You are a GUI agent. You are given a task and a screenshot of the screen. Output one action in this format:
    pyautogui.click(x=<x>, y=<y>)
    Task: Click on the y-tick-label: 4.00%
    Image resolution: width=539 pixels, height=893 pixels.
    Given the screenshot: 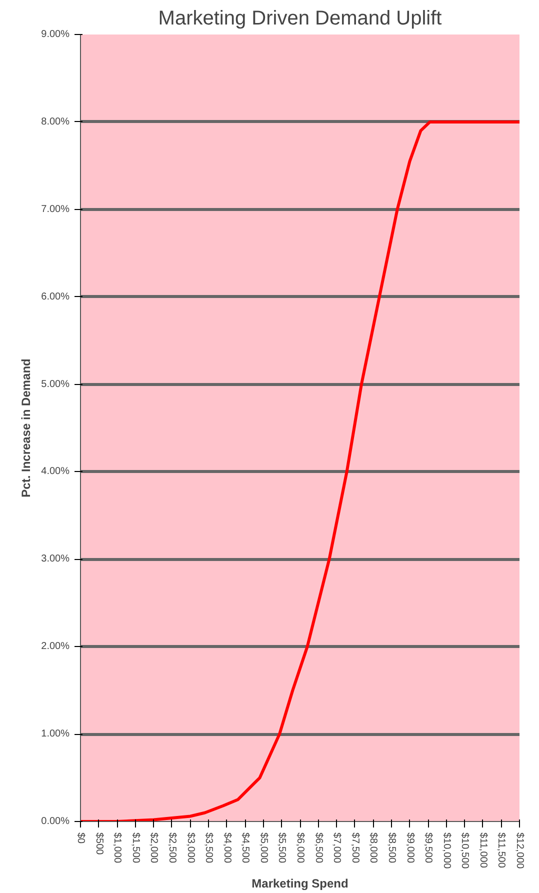 What is the action you would take?
    pyautogui.click(x=55, y=472)
    